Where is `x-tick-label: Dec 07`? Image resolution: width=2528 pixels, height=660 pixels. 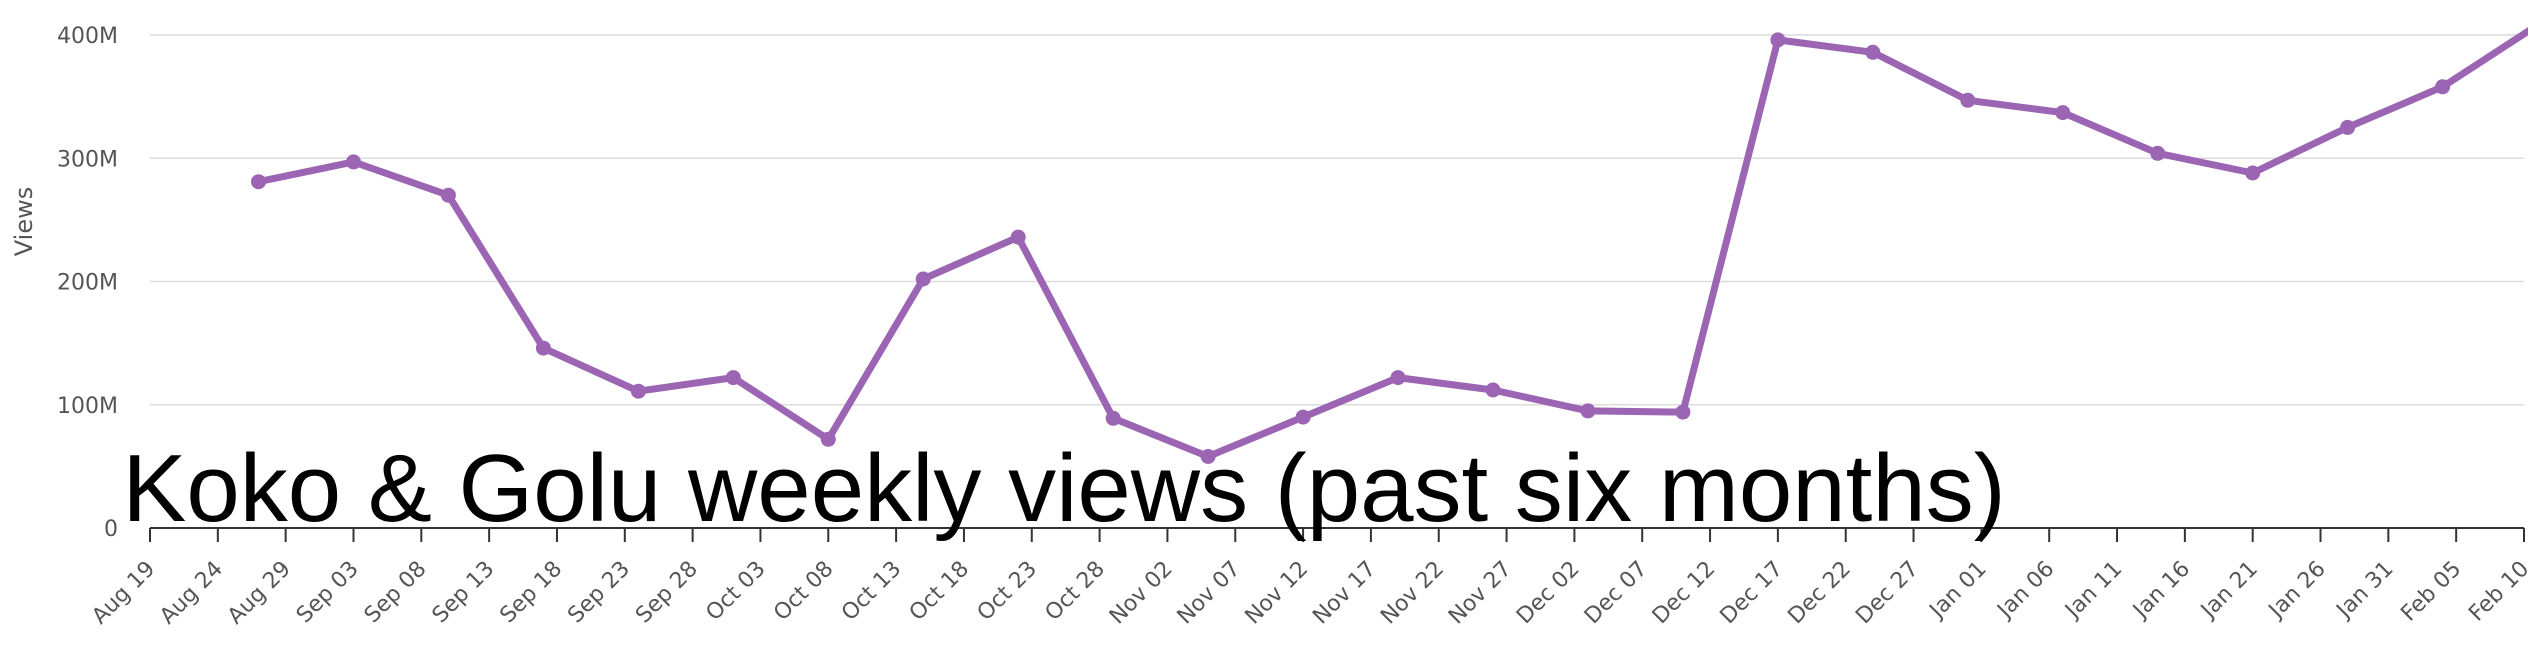
x-tick-label: Dec 07 is located at coordinates (1616, 593).